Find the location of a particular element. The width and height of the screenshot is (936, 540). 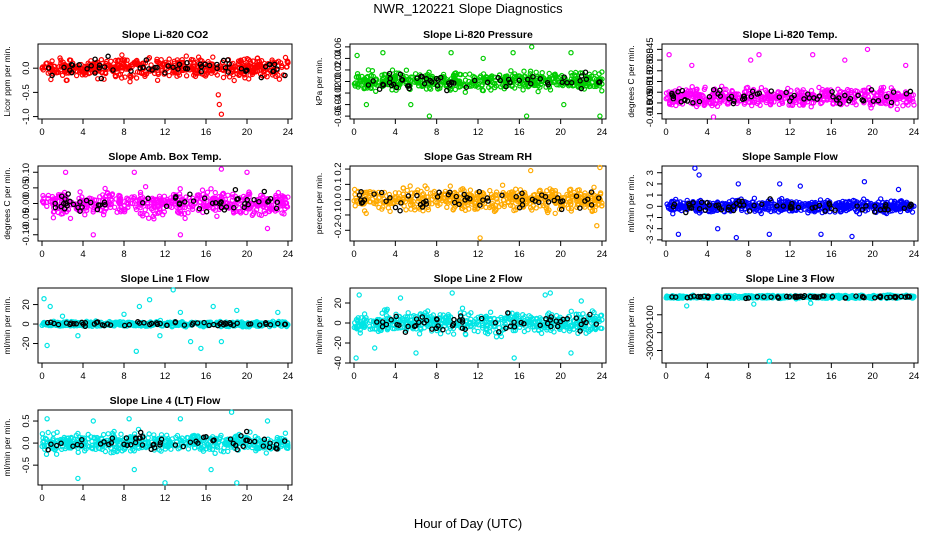

panel-title: Slope Li-820 Temp. is located at coordinates (790, 35).